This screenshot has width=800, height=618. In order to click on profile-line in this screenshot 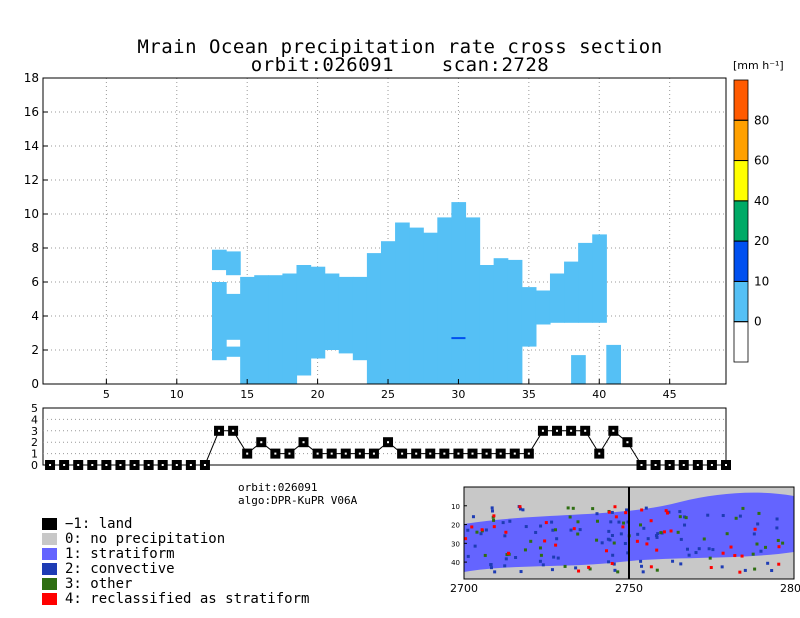, I will do `click(388, 448)`.